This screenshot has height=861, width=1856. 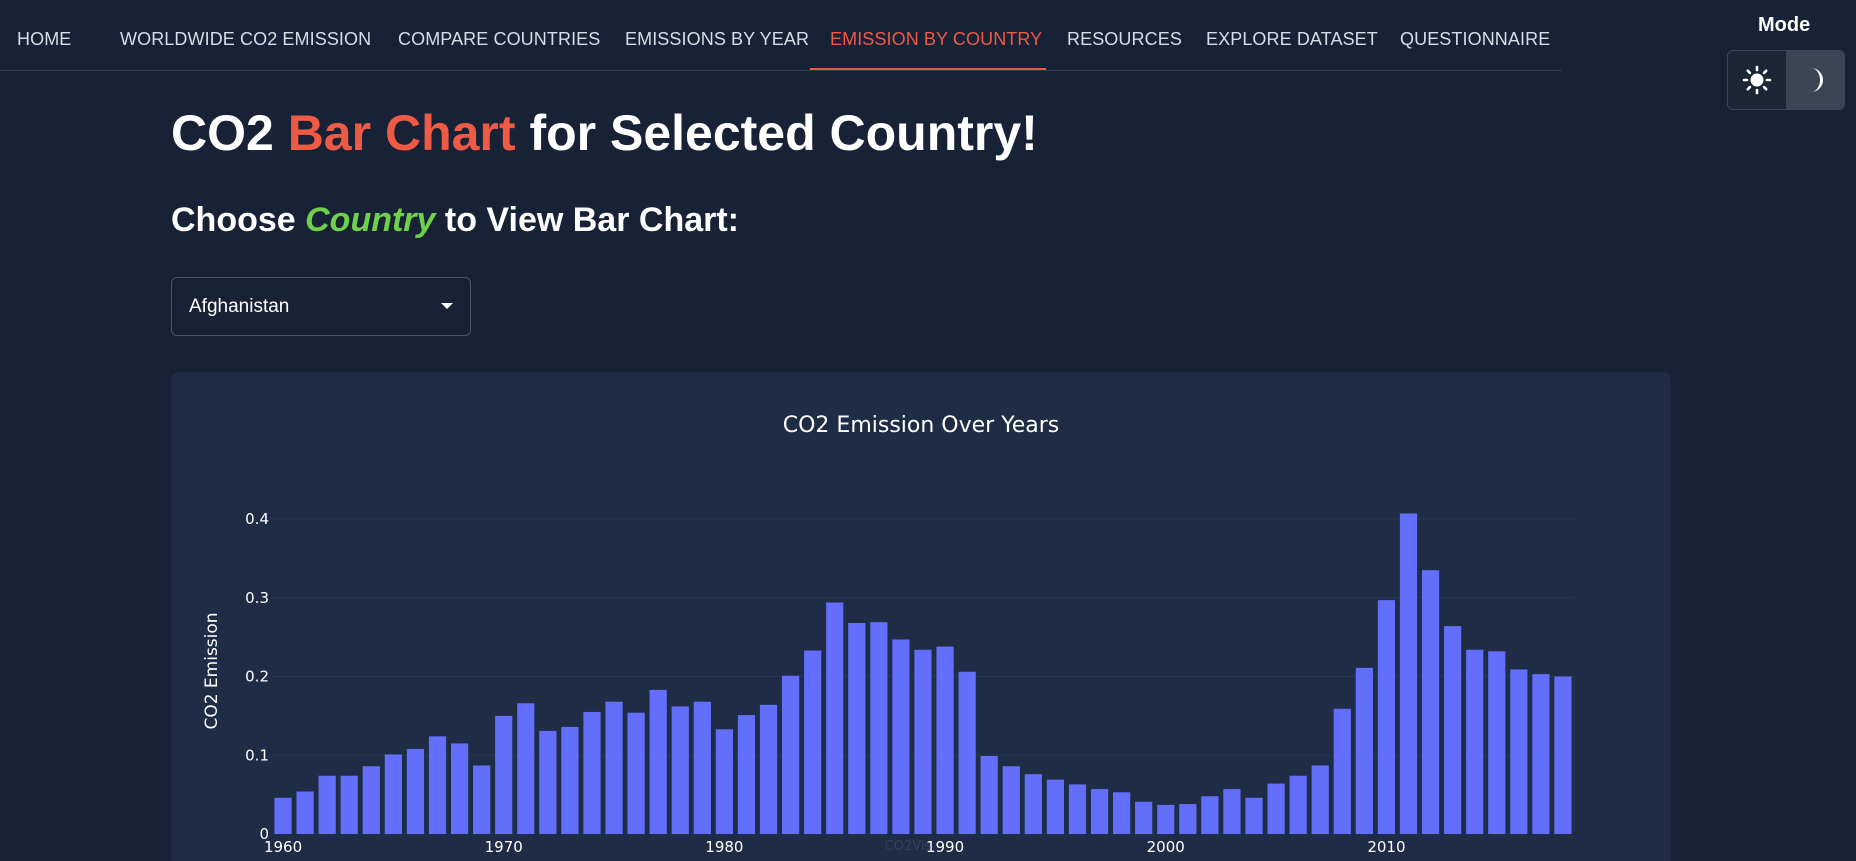 What do you see at coordinates (229, 133) in the screenshot?
I see `title-part1: CO2` at bounding box center [229, 133].